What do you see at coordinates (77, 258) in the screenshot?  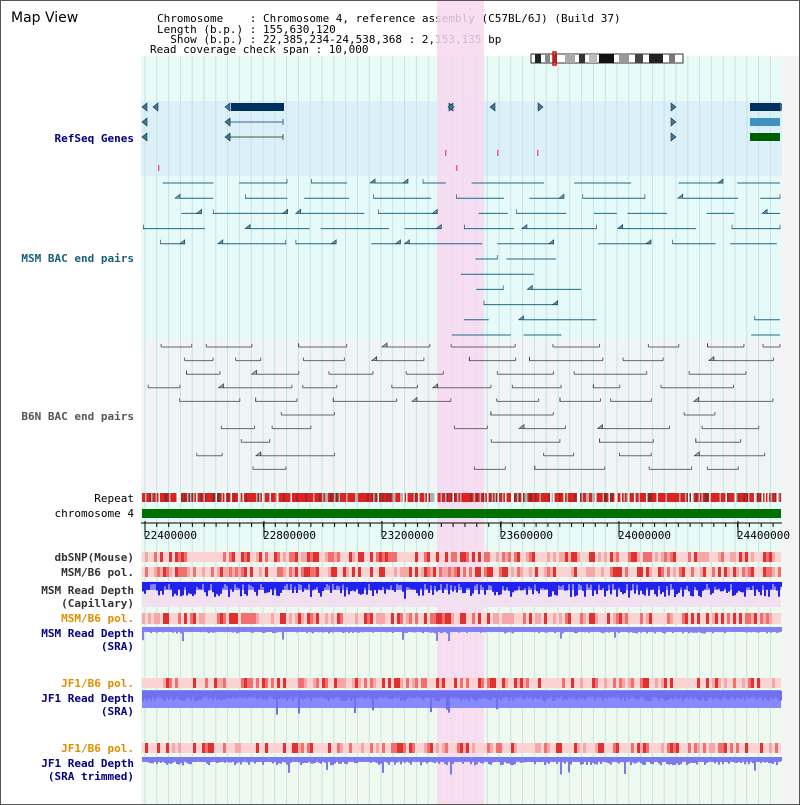 I see `track-label-msm-bac: MSM BAC end pairs` at bounding box center [77, 258].